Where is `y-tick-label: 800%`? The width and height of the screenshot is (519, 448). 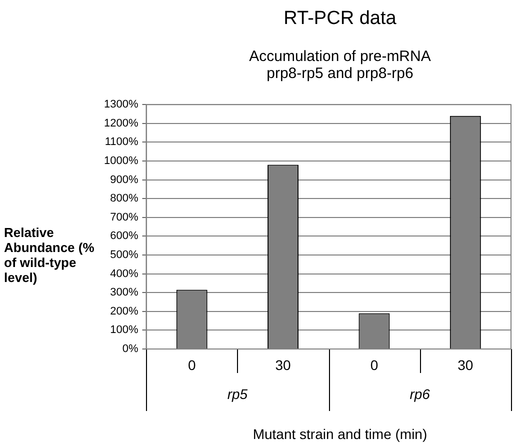
y-tick-label: 800% is located at coordinates (124, 198).